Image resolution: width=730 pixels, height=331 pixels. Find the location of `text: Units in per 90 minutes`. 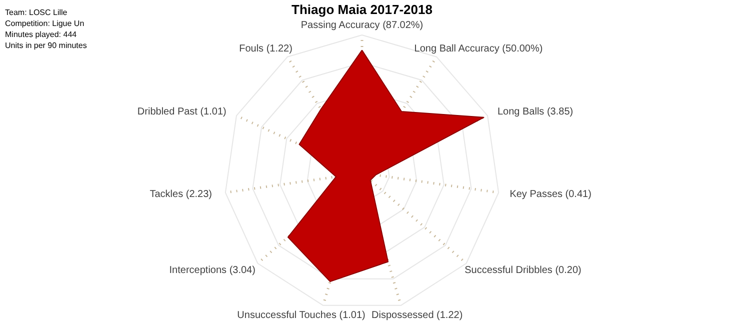

text: Units in per 90 minutes is located at coordinates (46, 45).